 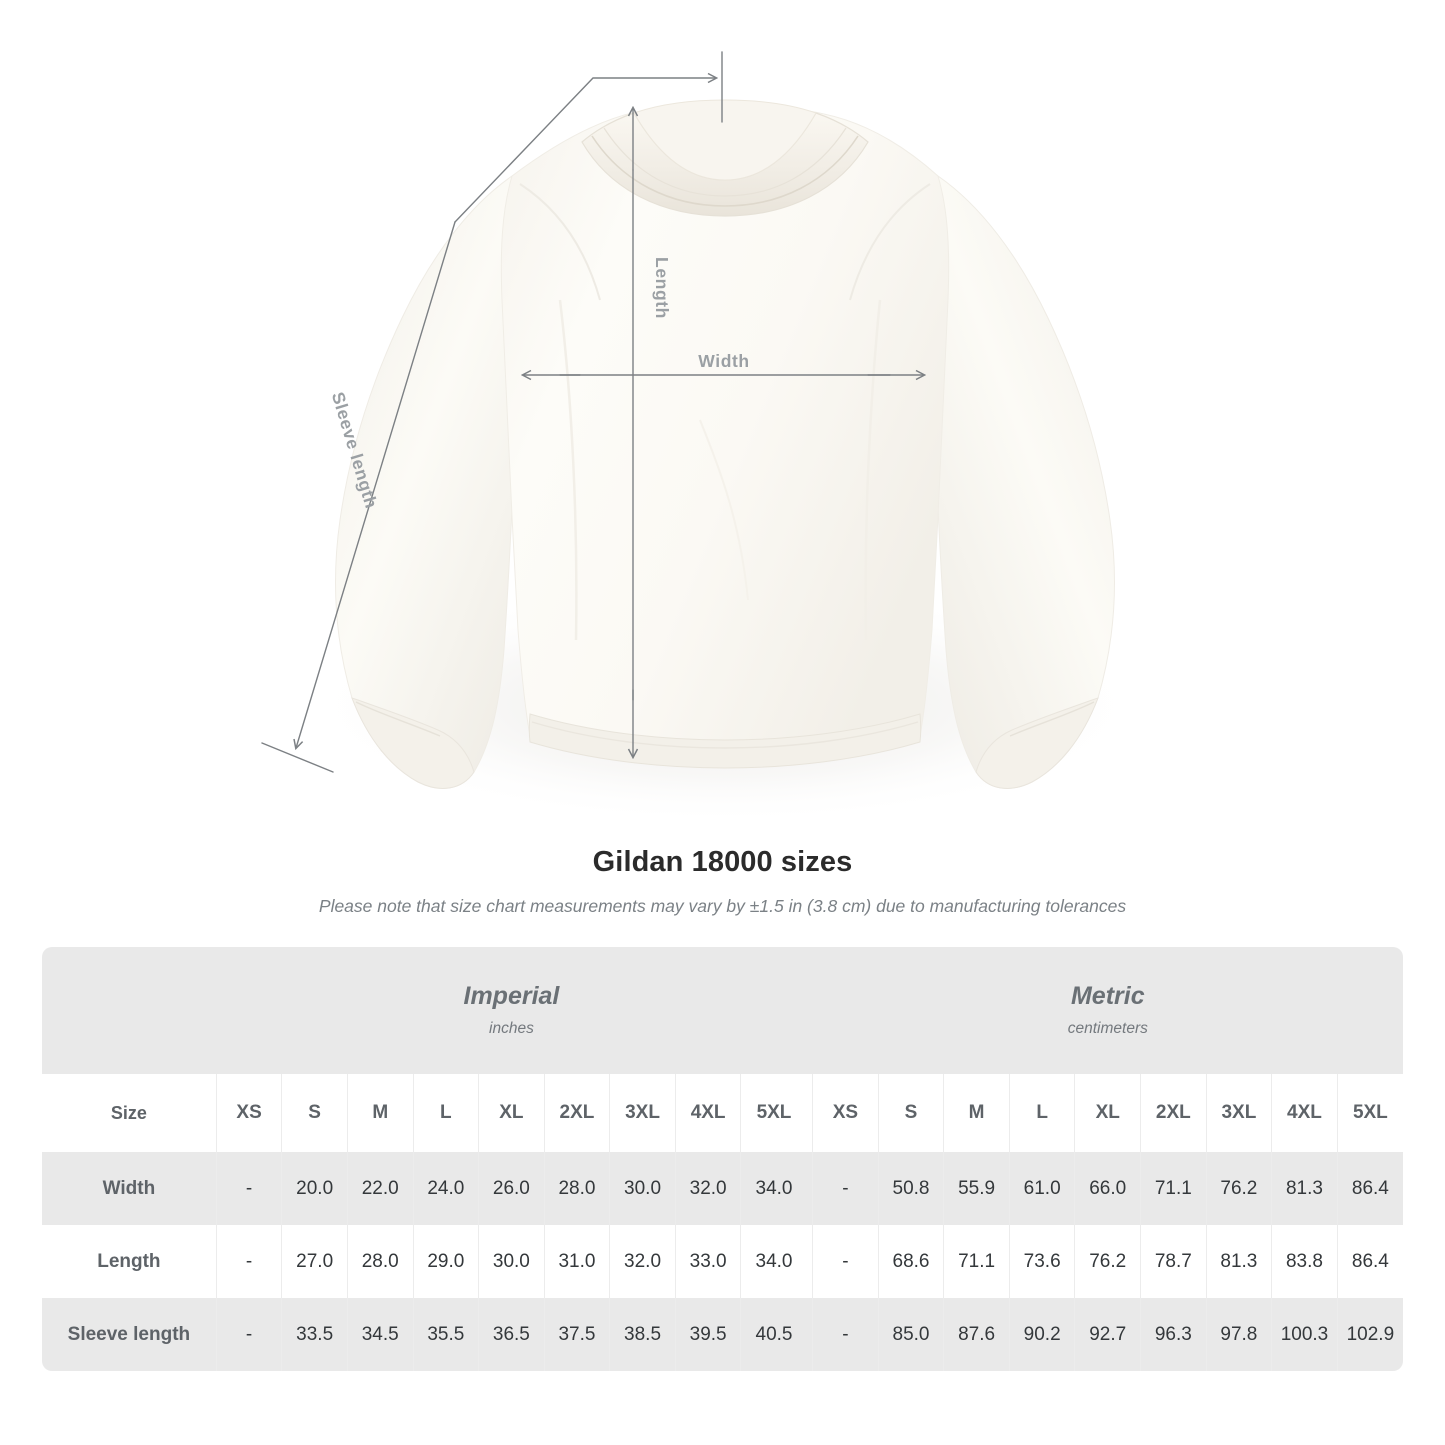 I want to click on size-header-imperial-l: L, so click(x=445, y=1113).